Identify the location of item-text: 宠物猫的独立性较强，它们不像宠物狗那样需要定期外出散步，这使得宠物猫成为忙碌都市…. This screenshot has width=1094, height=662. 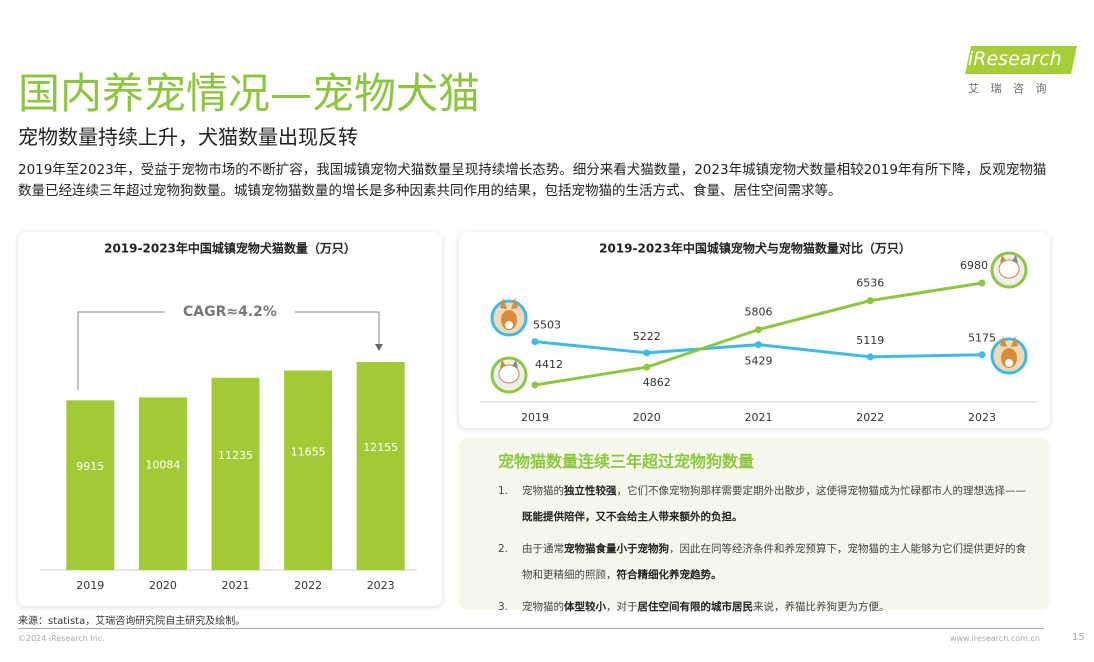
(775, 504).